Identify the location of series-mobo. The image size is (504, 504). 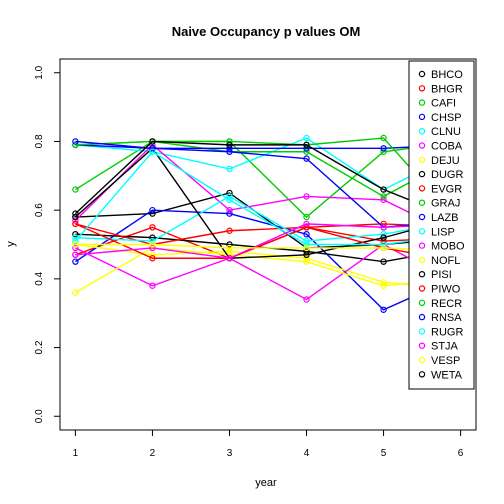
(268, 272).